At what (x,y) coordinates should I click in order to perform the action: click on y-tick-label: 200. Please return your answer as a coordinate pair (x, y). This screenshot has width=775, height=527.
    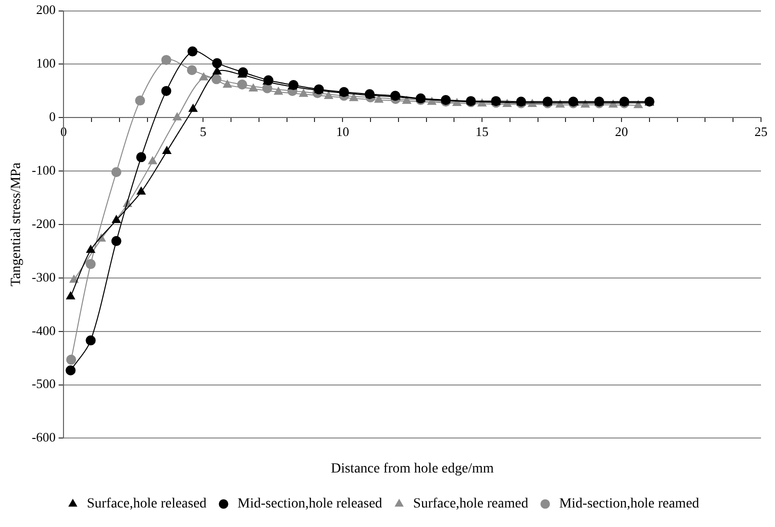
    Looking at the image, I should click on (46, 10).